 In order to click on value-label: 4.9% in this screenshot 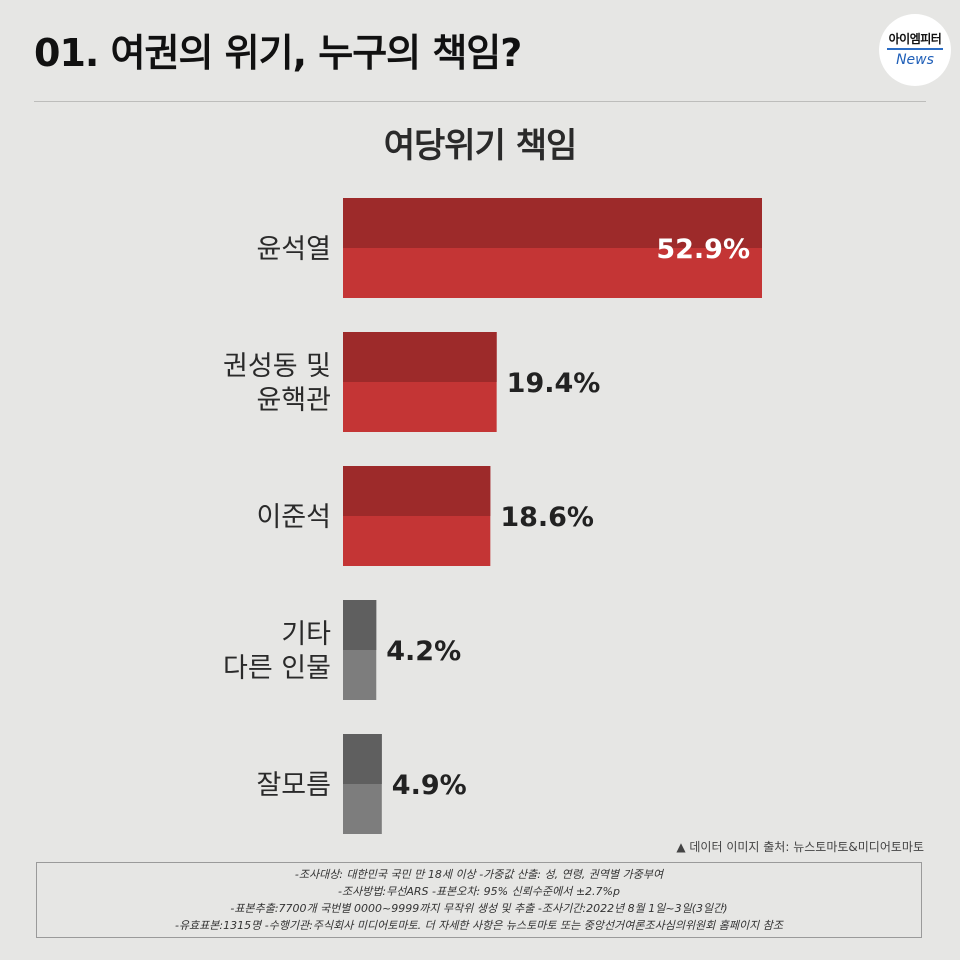, I will do `click(429, 785)`.